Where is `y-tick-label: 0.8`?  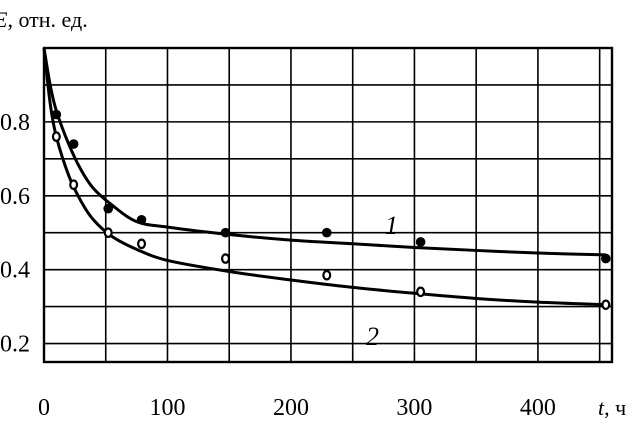 y-tick-label: 0.8 is located at coordinates (15, 123).